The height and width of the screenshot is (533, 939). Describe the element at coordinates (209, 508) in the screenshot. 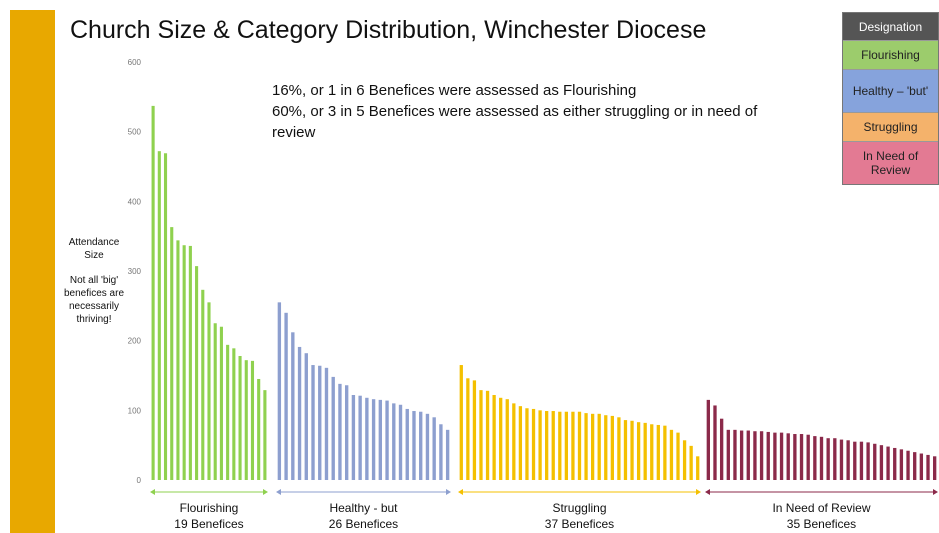

I see `group-label: Flourishing` at that location.